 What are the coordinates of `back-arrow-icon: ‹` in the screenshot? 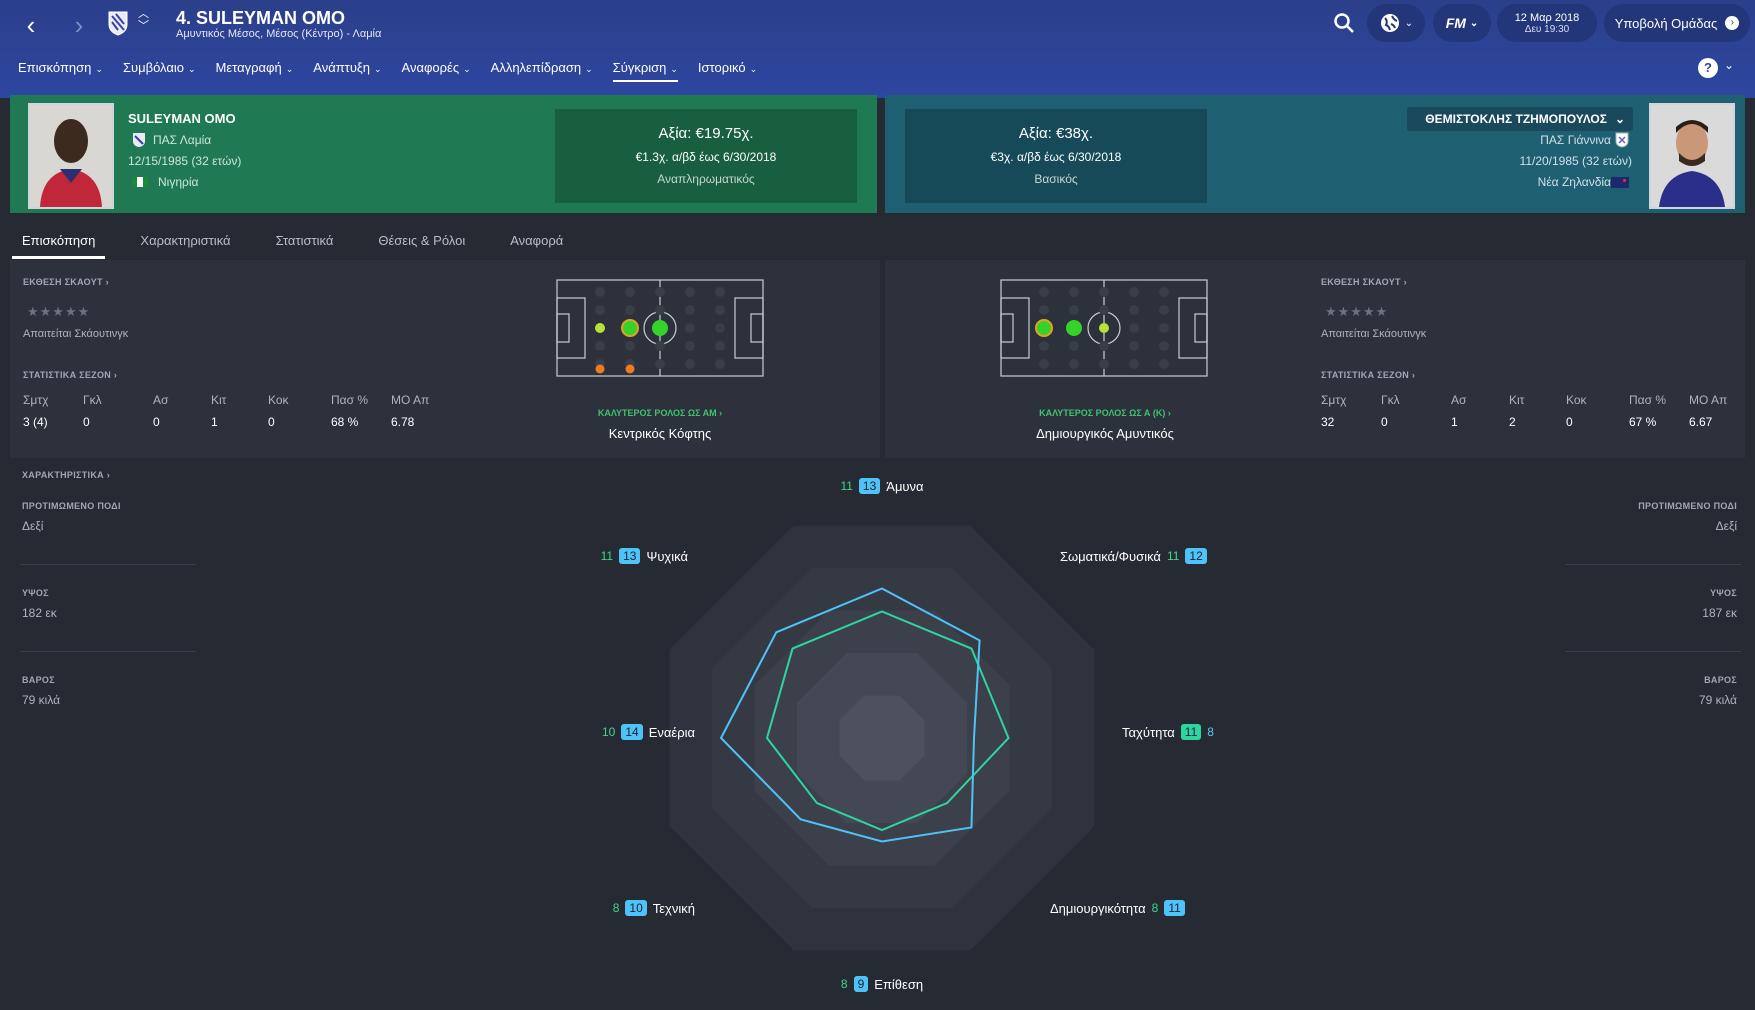 It's located at (31, 25).